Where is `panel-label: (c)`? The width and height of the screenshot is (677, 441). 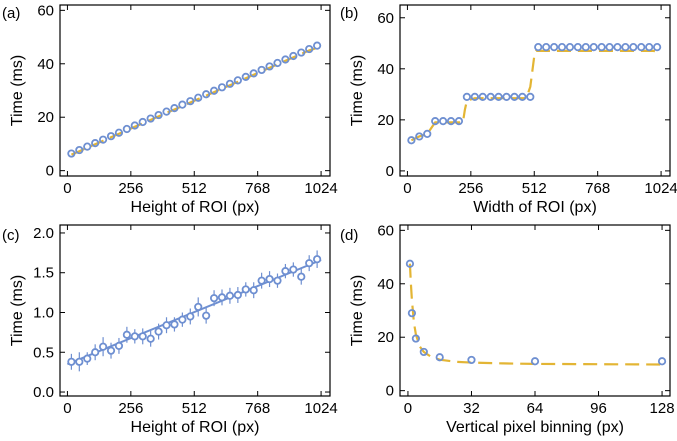 panel-label: (c) is located at coordinates (11, 235).